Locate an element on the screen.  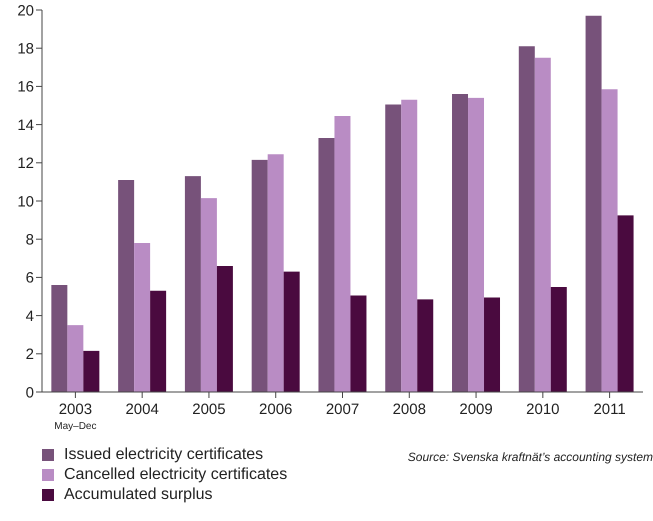
x-tick-label: 2010 is located at coordinates (543, 409).